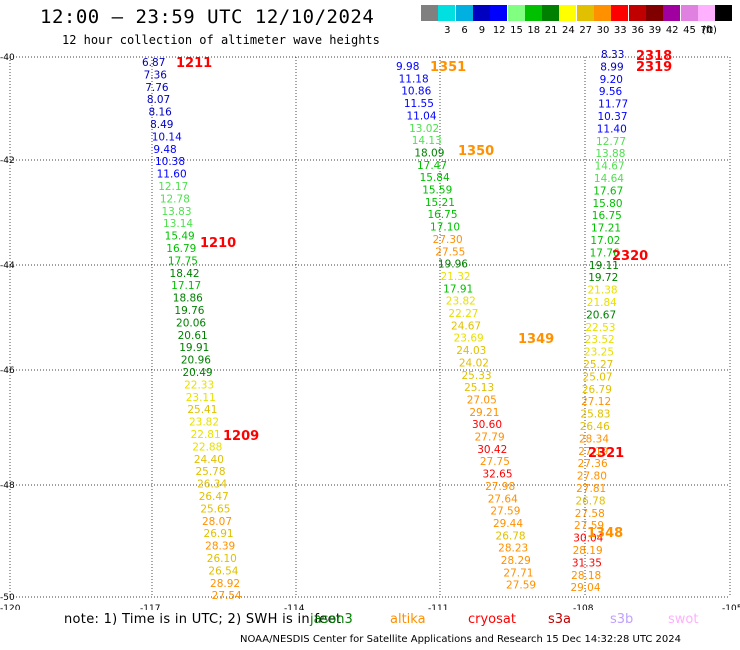  Describe the element at coordinates (605, 253) in the screenshot. I see `wave-height-value: 17.76` at that location.